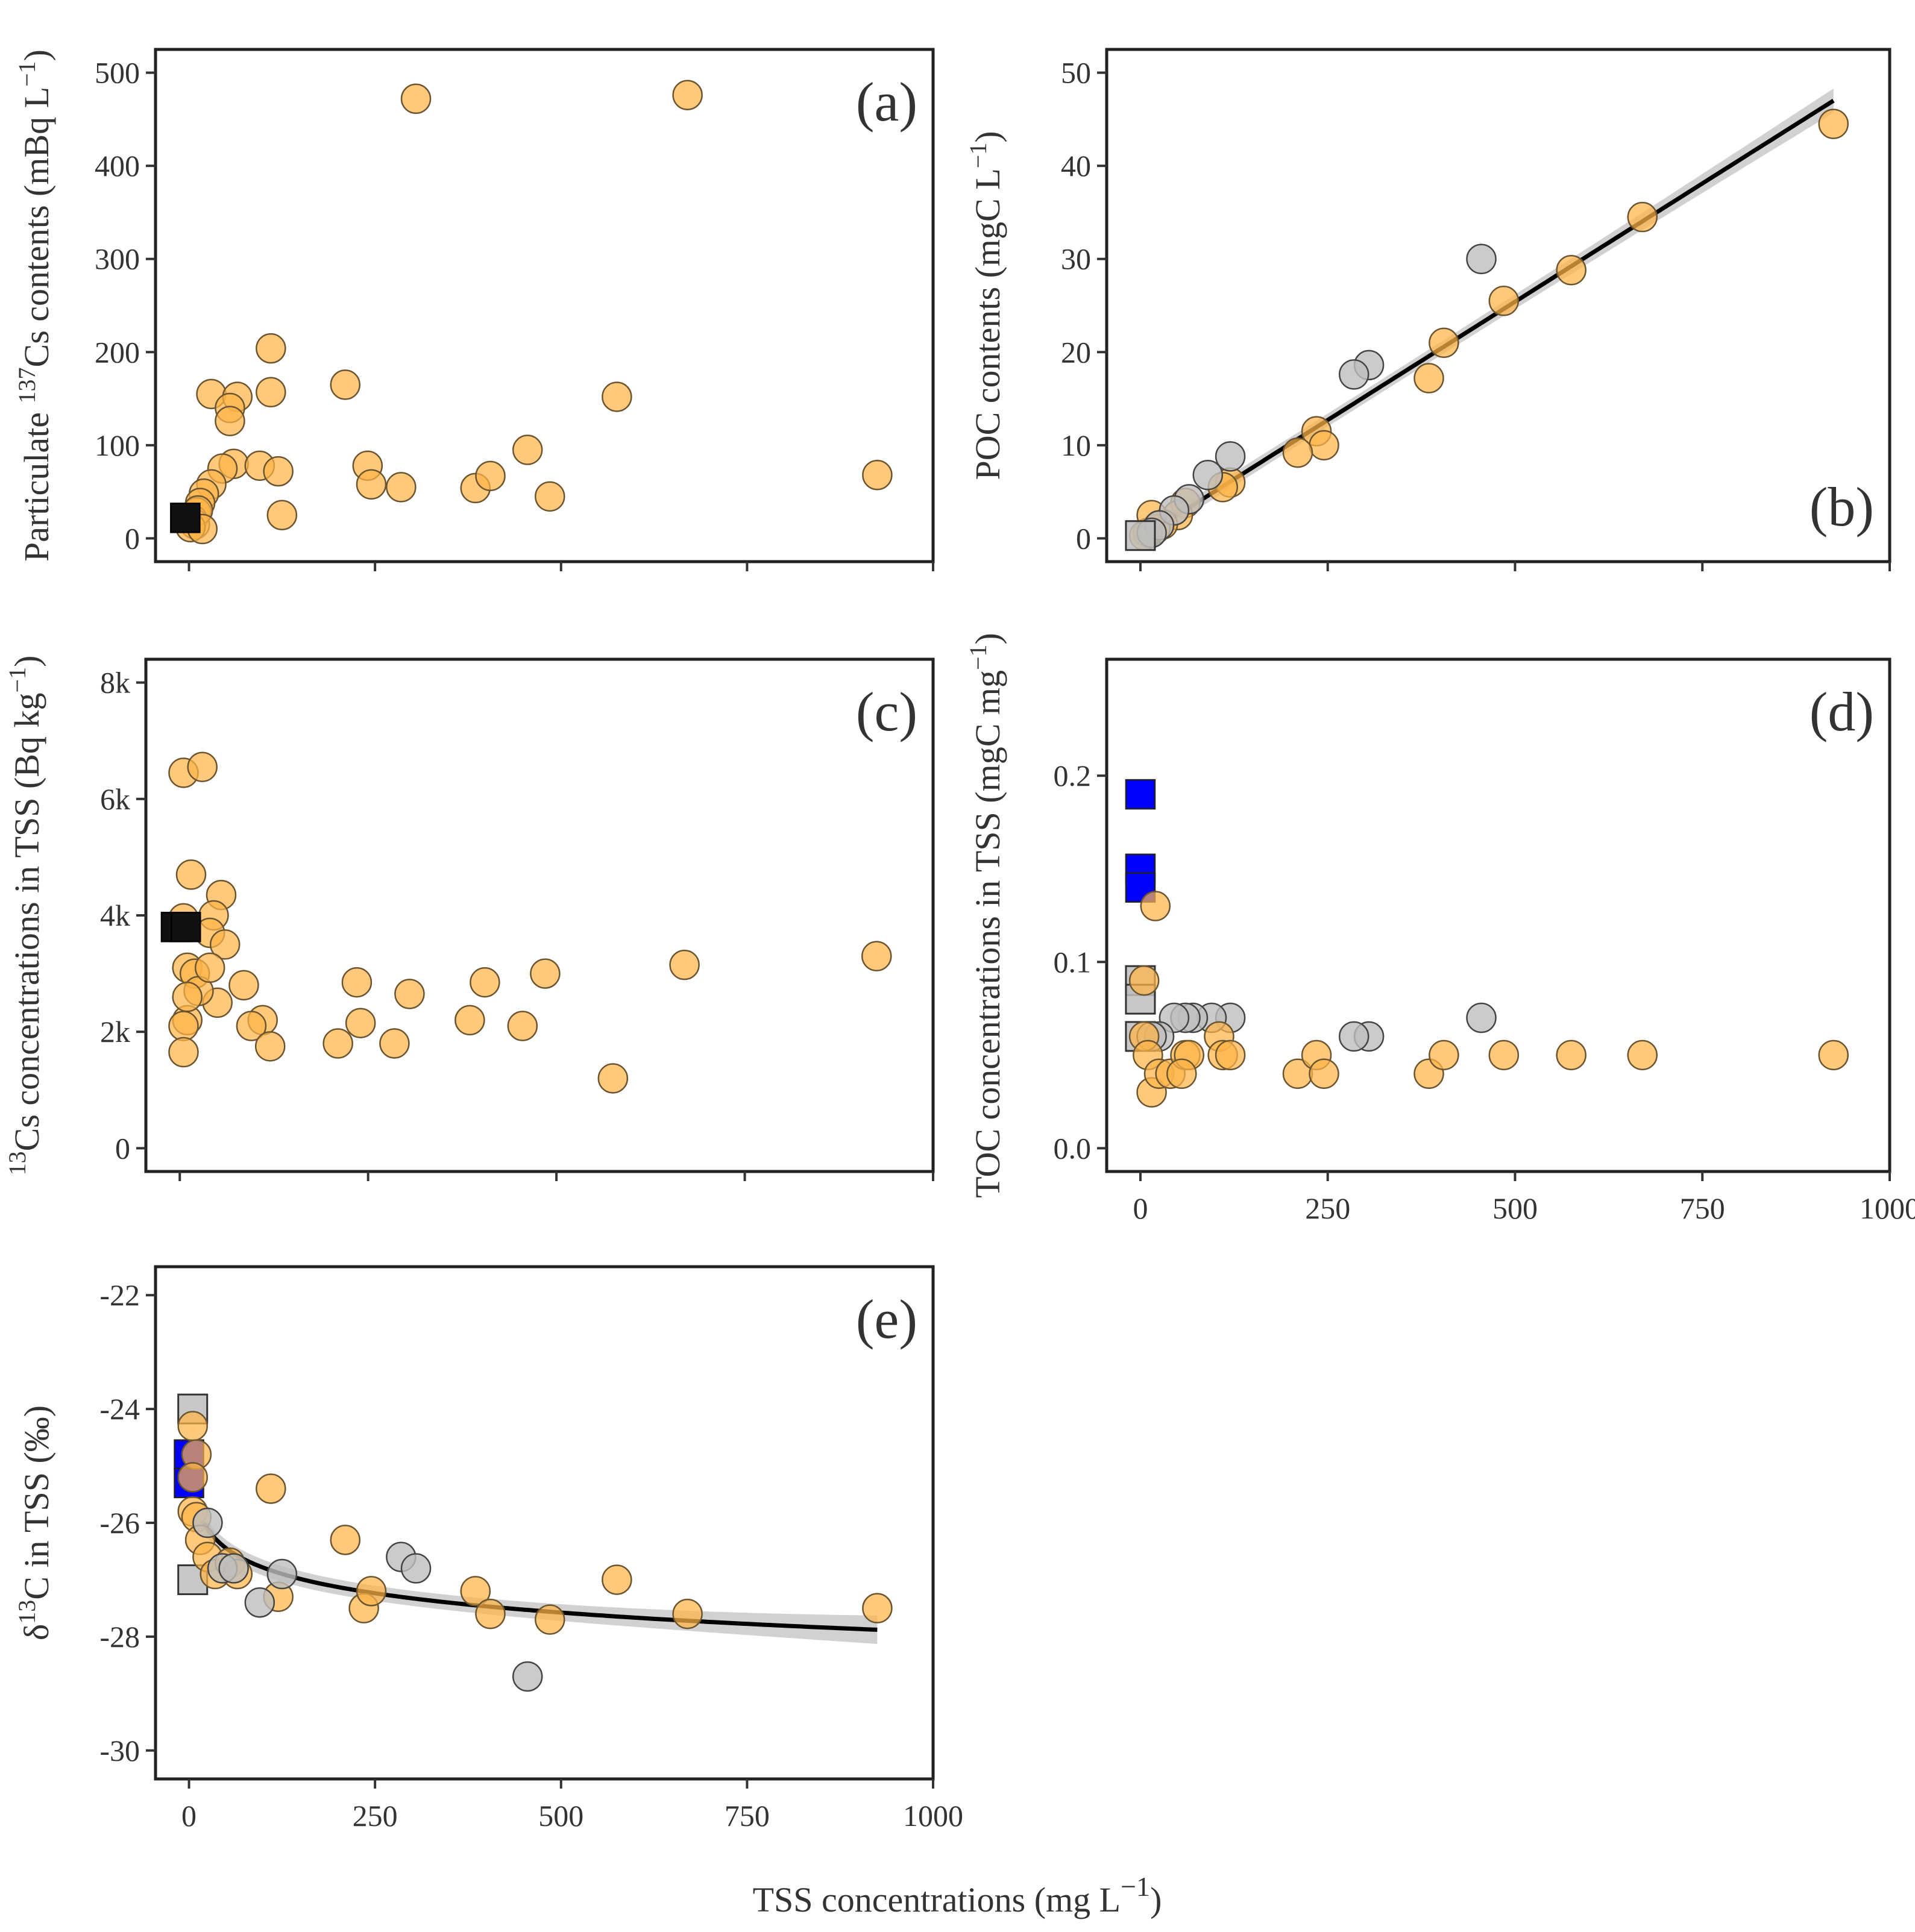 The width and height of the screenshot is (1915, 1932). What do you see at coordinates (1076, 445) in the screenshot?
I see `y-tick-label: 10` at bounding box center [1076, 445].